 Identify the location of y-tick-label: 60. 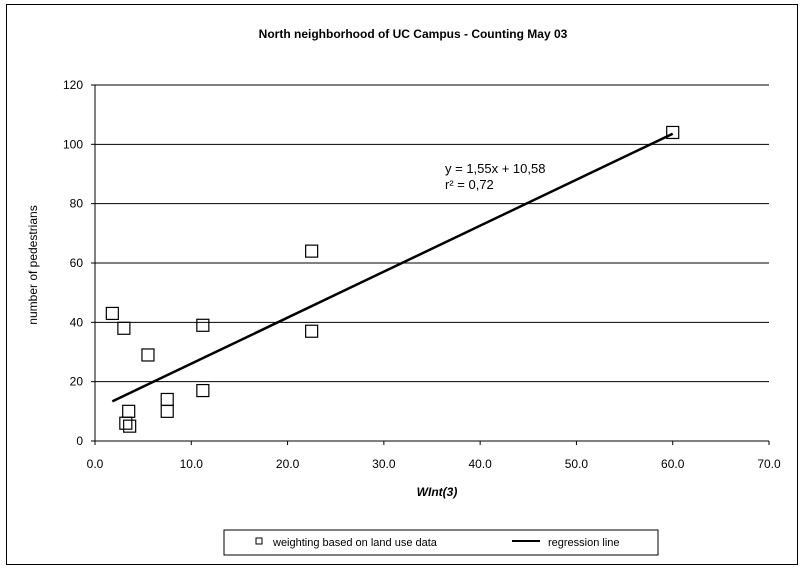
(77, 263).